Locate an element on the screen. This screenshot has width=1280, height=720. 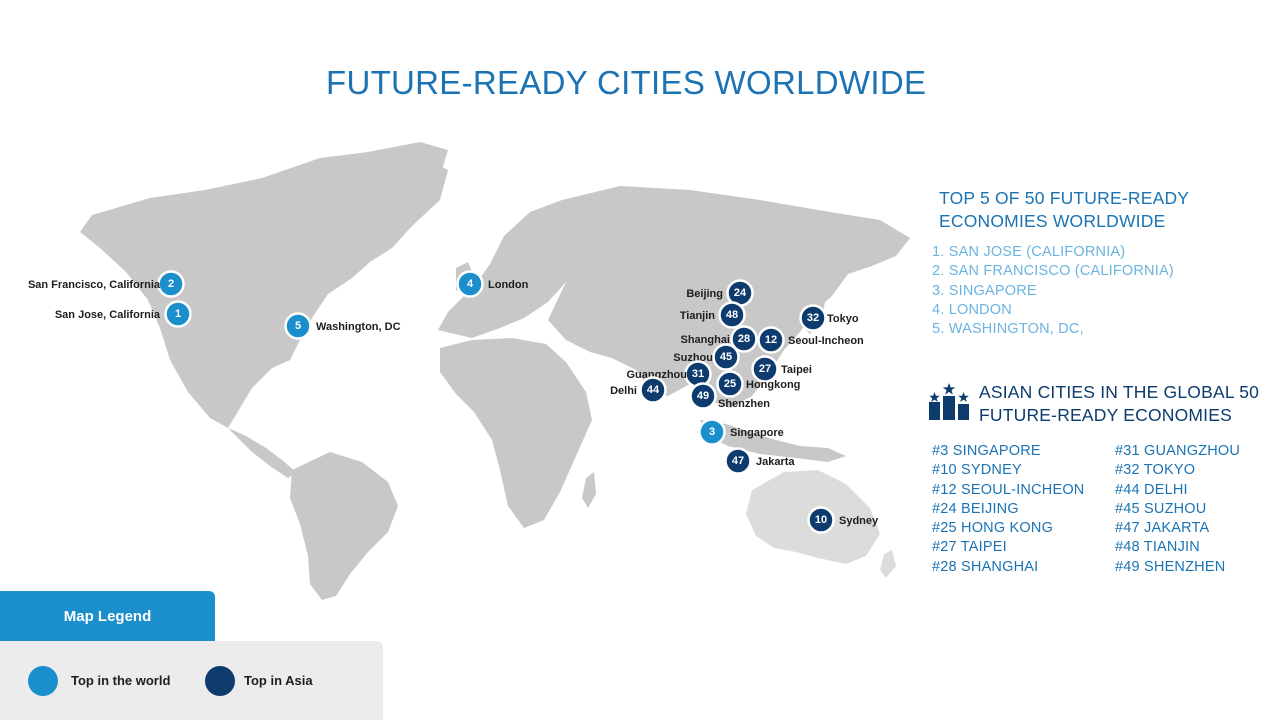
map-pin-suzhou: 45 Suzhou is located at coordinates (706, 357).